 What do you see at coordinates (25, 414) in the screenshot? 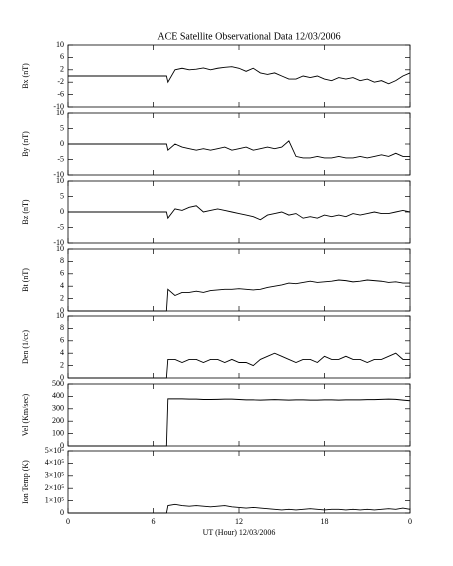
I see `y-axis-label: Vel (Km/sec)` at bounding box center [25, 414].